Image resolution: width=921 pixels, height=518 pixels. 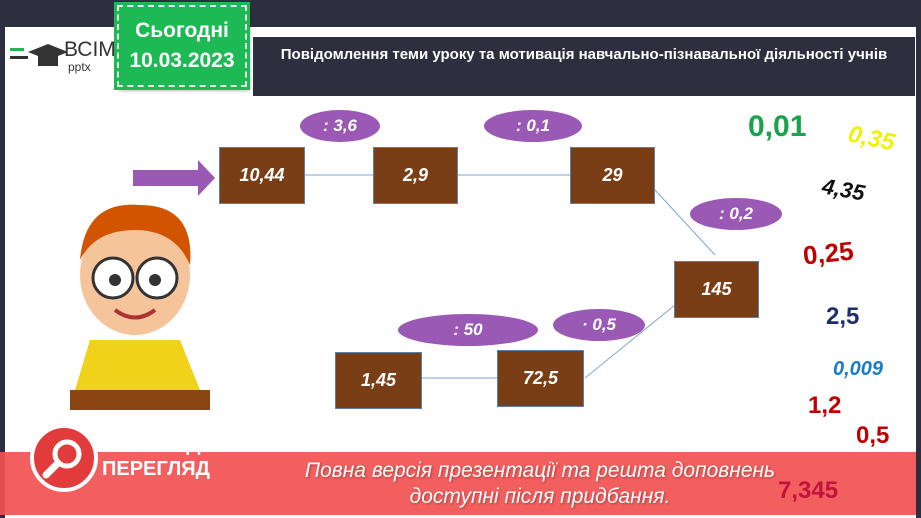 What do you see at coordinates (168, 457) in the screenshot?
I see `preview-label: ПОПЕРЕДНІЙ ПЕРЕГЛЯД` at bounding box center [168, 457].